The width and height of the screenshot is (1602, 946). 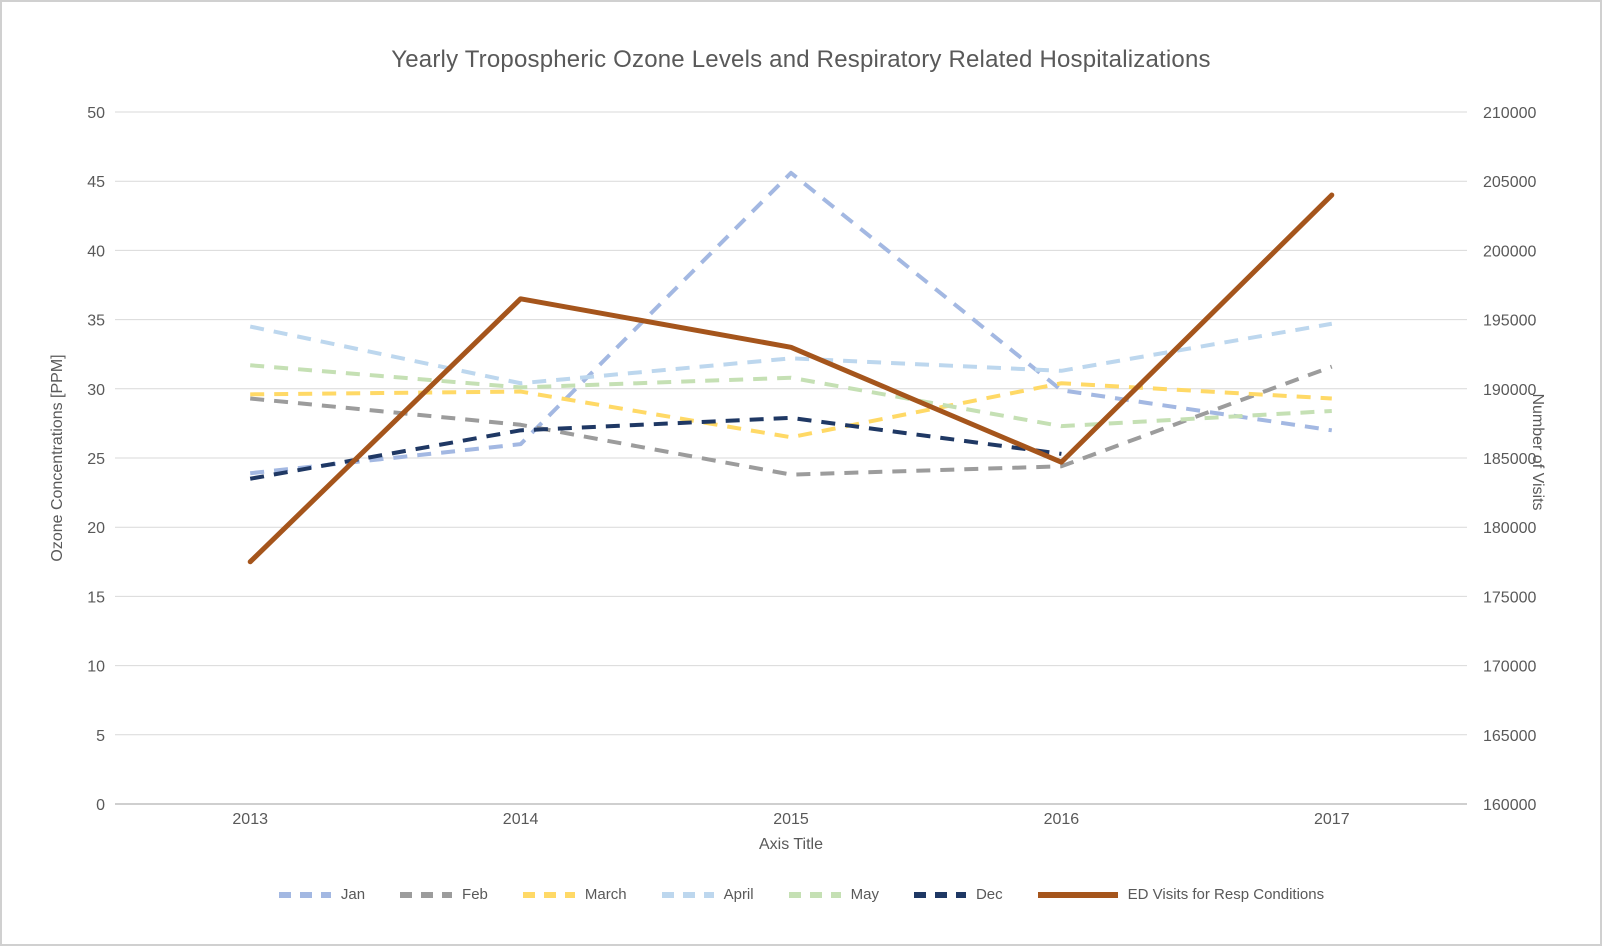 What do you see at coordinates (1537, 451) in the screenshot?
I see `right-axis-title: Number of Visits` at bounding box center [1537, 451].